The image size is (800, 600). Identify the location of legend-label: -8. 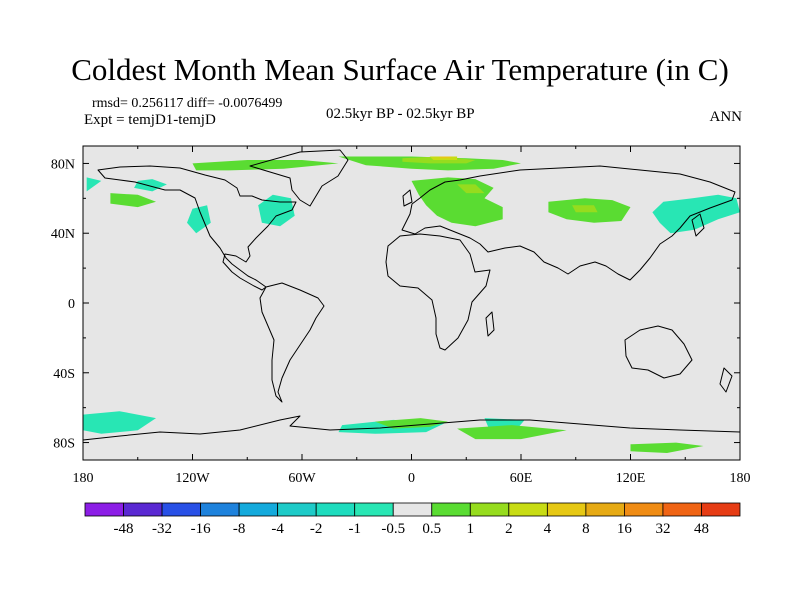
(239, 529).